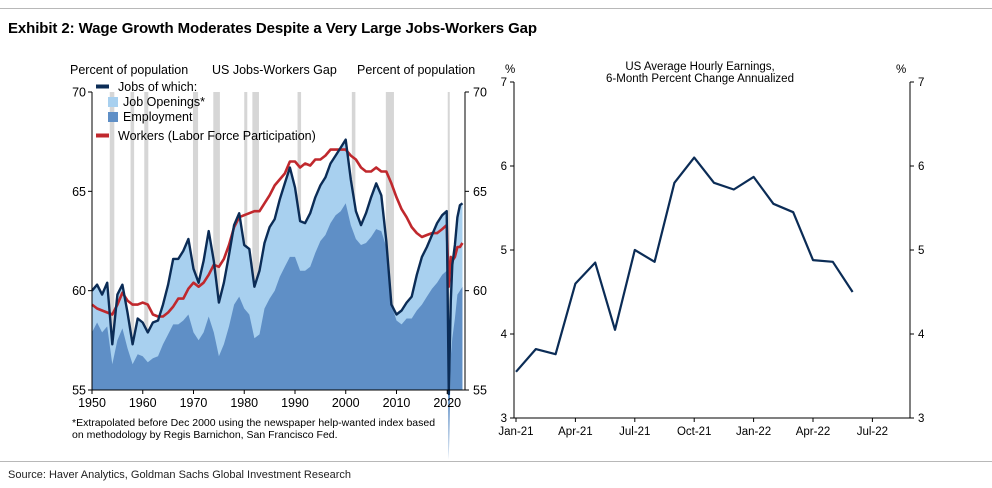 The image size is (992, 488). What do you see at coordinates (194, 403) in the screenshot?
I see `x-tick-label-1970: 1970` at bounding box center [194, 403].